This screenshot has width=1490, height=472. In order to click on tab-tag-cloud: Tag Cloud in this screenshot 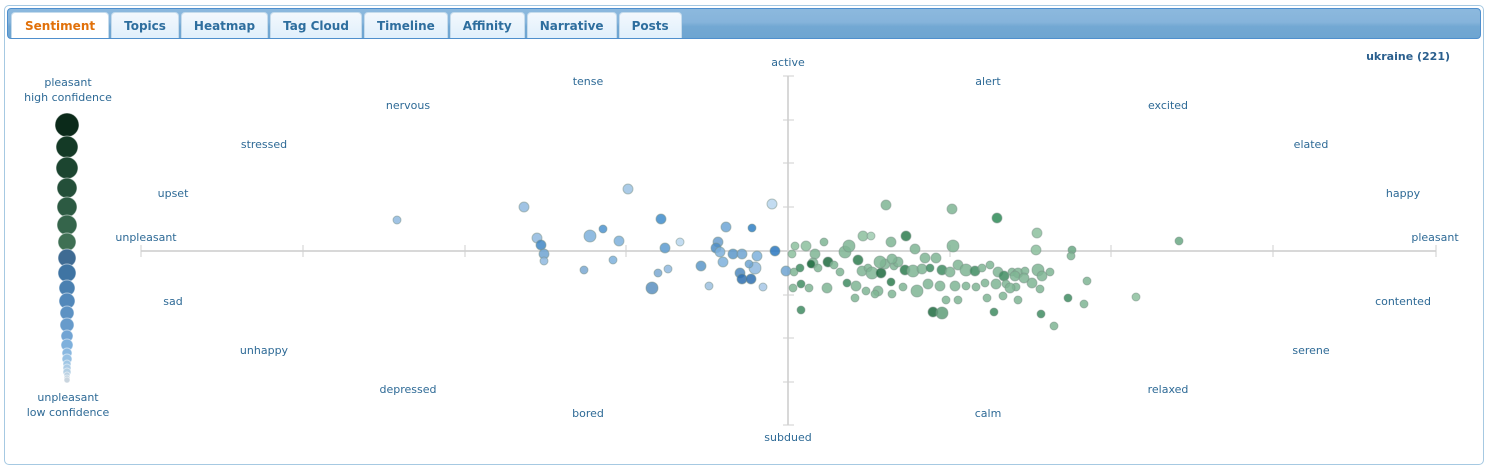, I will do `click(316, 25)`.